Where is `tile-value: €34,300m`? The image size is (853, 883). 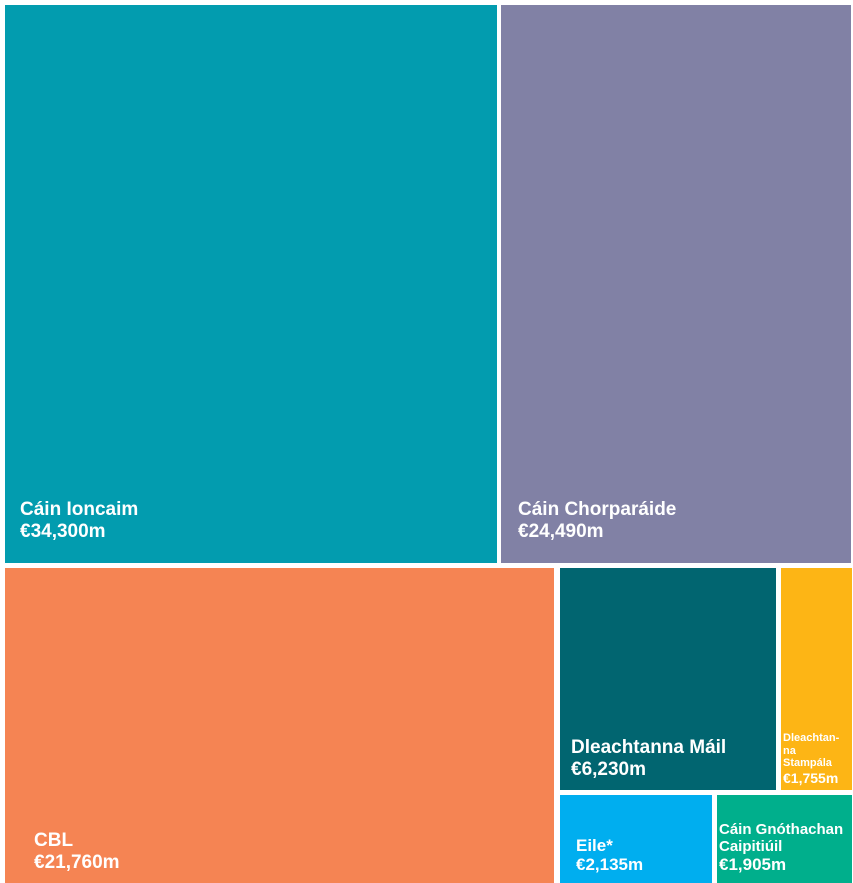
tile-value: €34,300m is located at coordinates (63, 532).